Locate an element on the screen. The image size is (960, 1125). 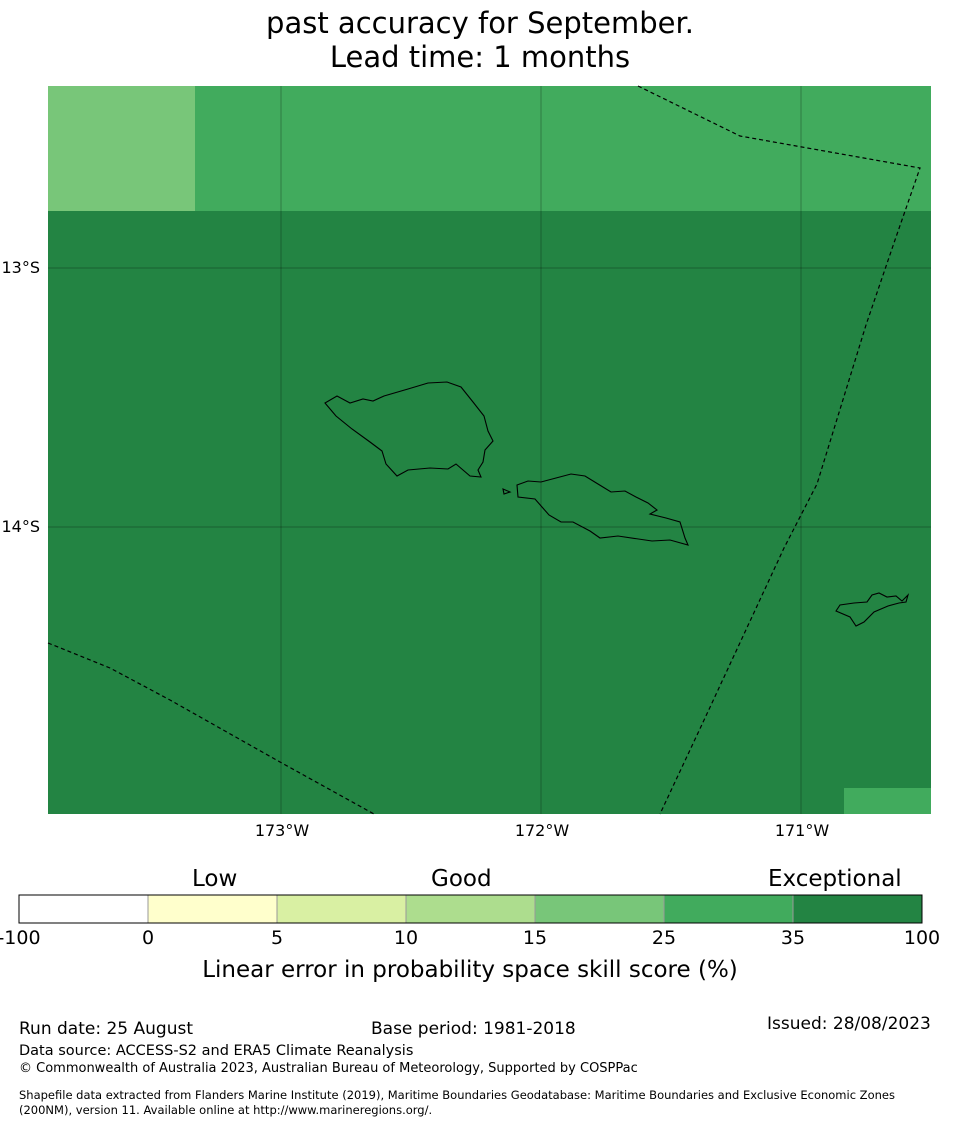
lon-label-171w: 171°W is located at coordinates (802, 830).